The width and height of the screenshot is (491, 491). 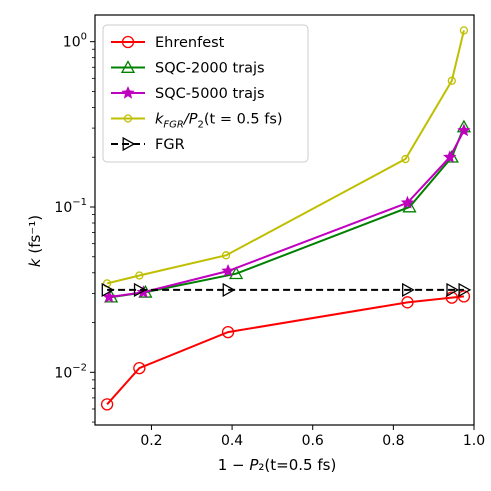 What do you see at coordinates (393, 441) in the screenshot?
I see `x-tick-label: 0.8` at bounding box center [393, 441].